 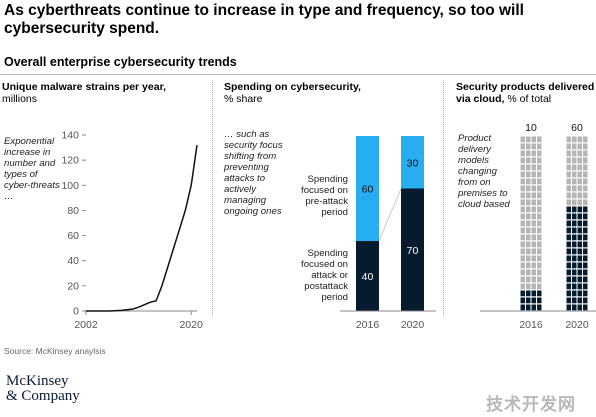 I want to click on mckinsey-logo: McKinsey & Company, so click(x=43, y=388).